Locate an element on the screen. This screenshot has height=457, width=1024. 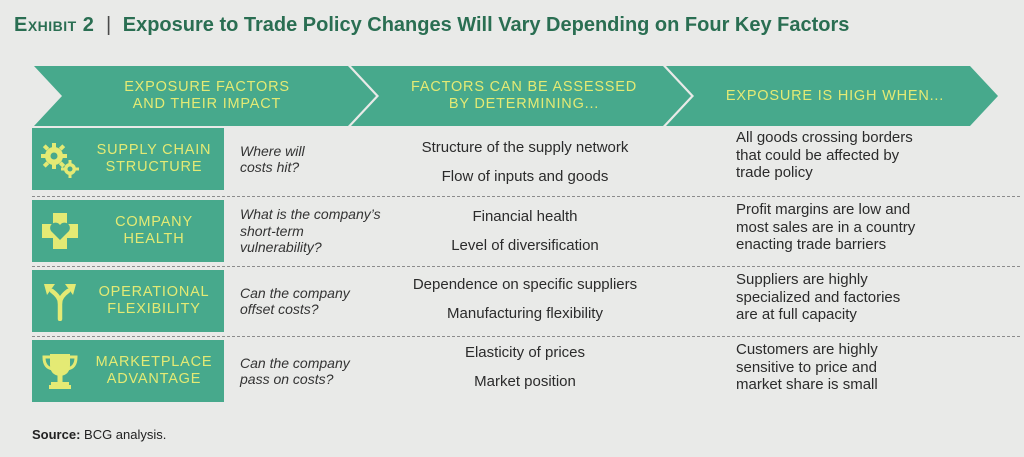
factor-box: Marketplace advantage is located at coordinates (128, 371).